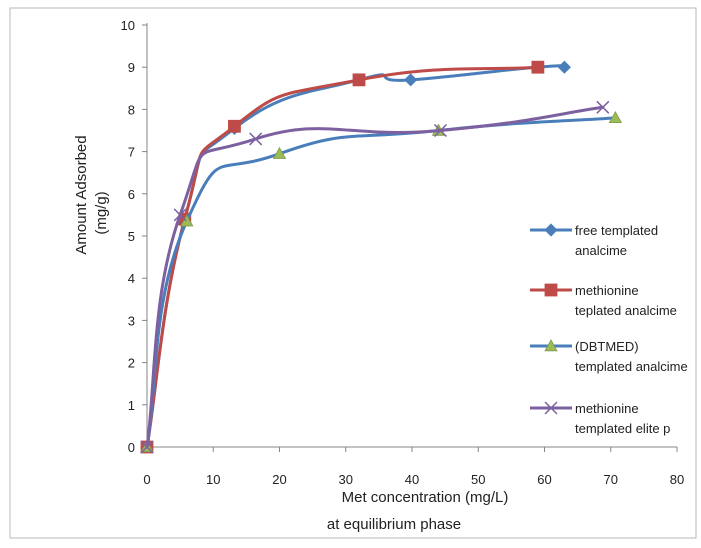 The width and height of the screenshot is (701, 548). Describe the element at coordinates (412, 479) in the screenshot. I see `x-tick-label: 40` at that location.